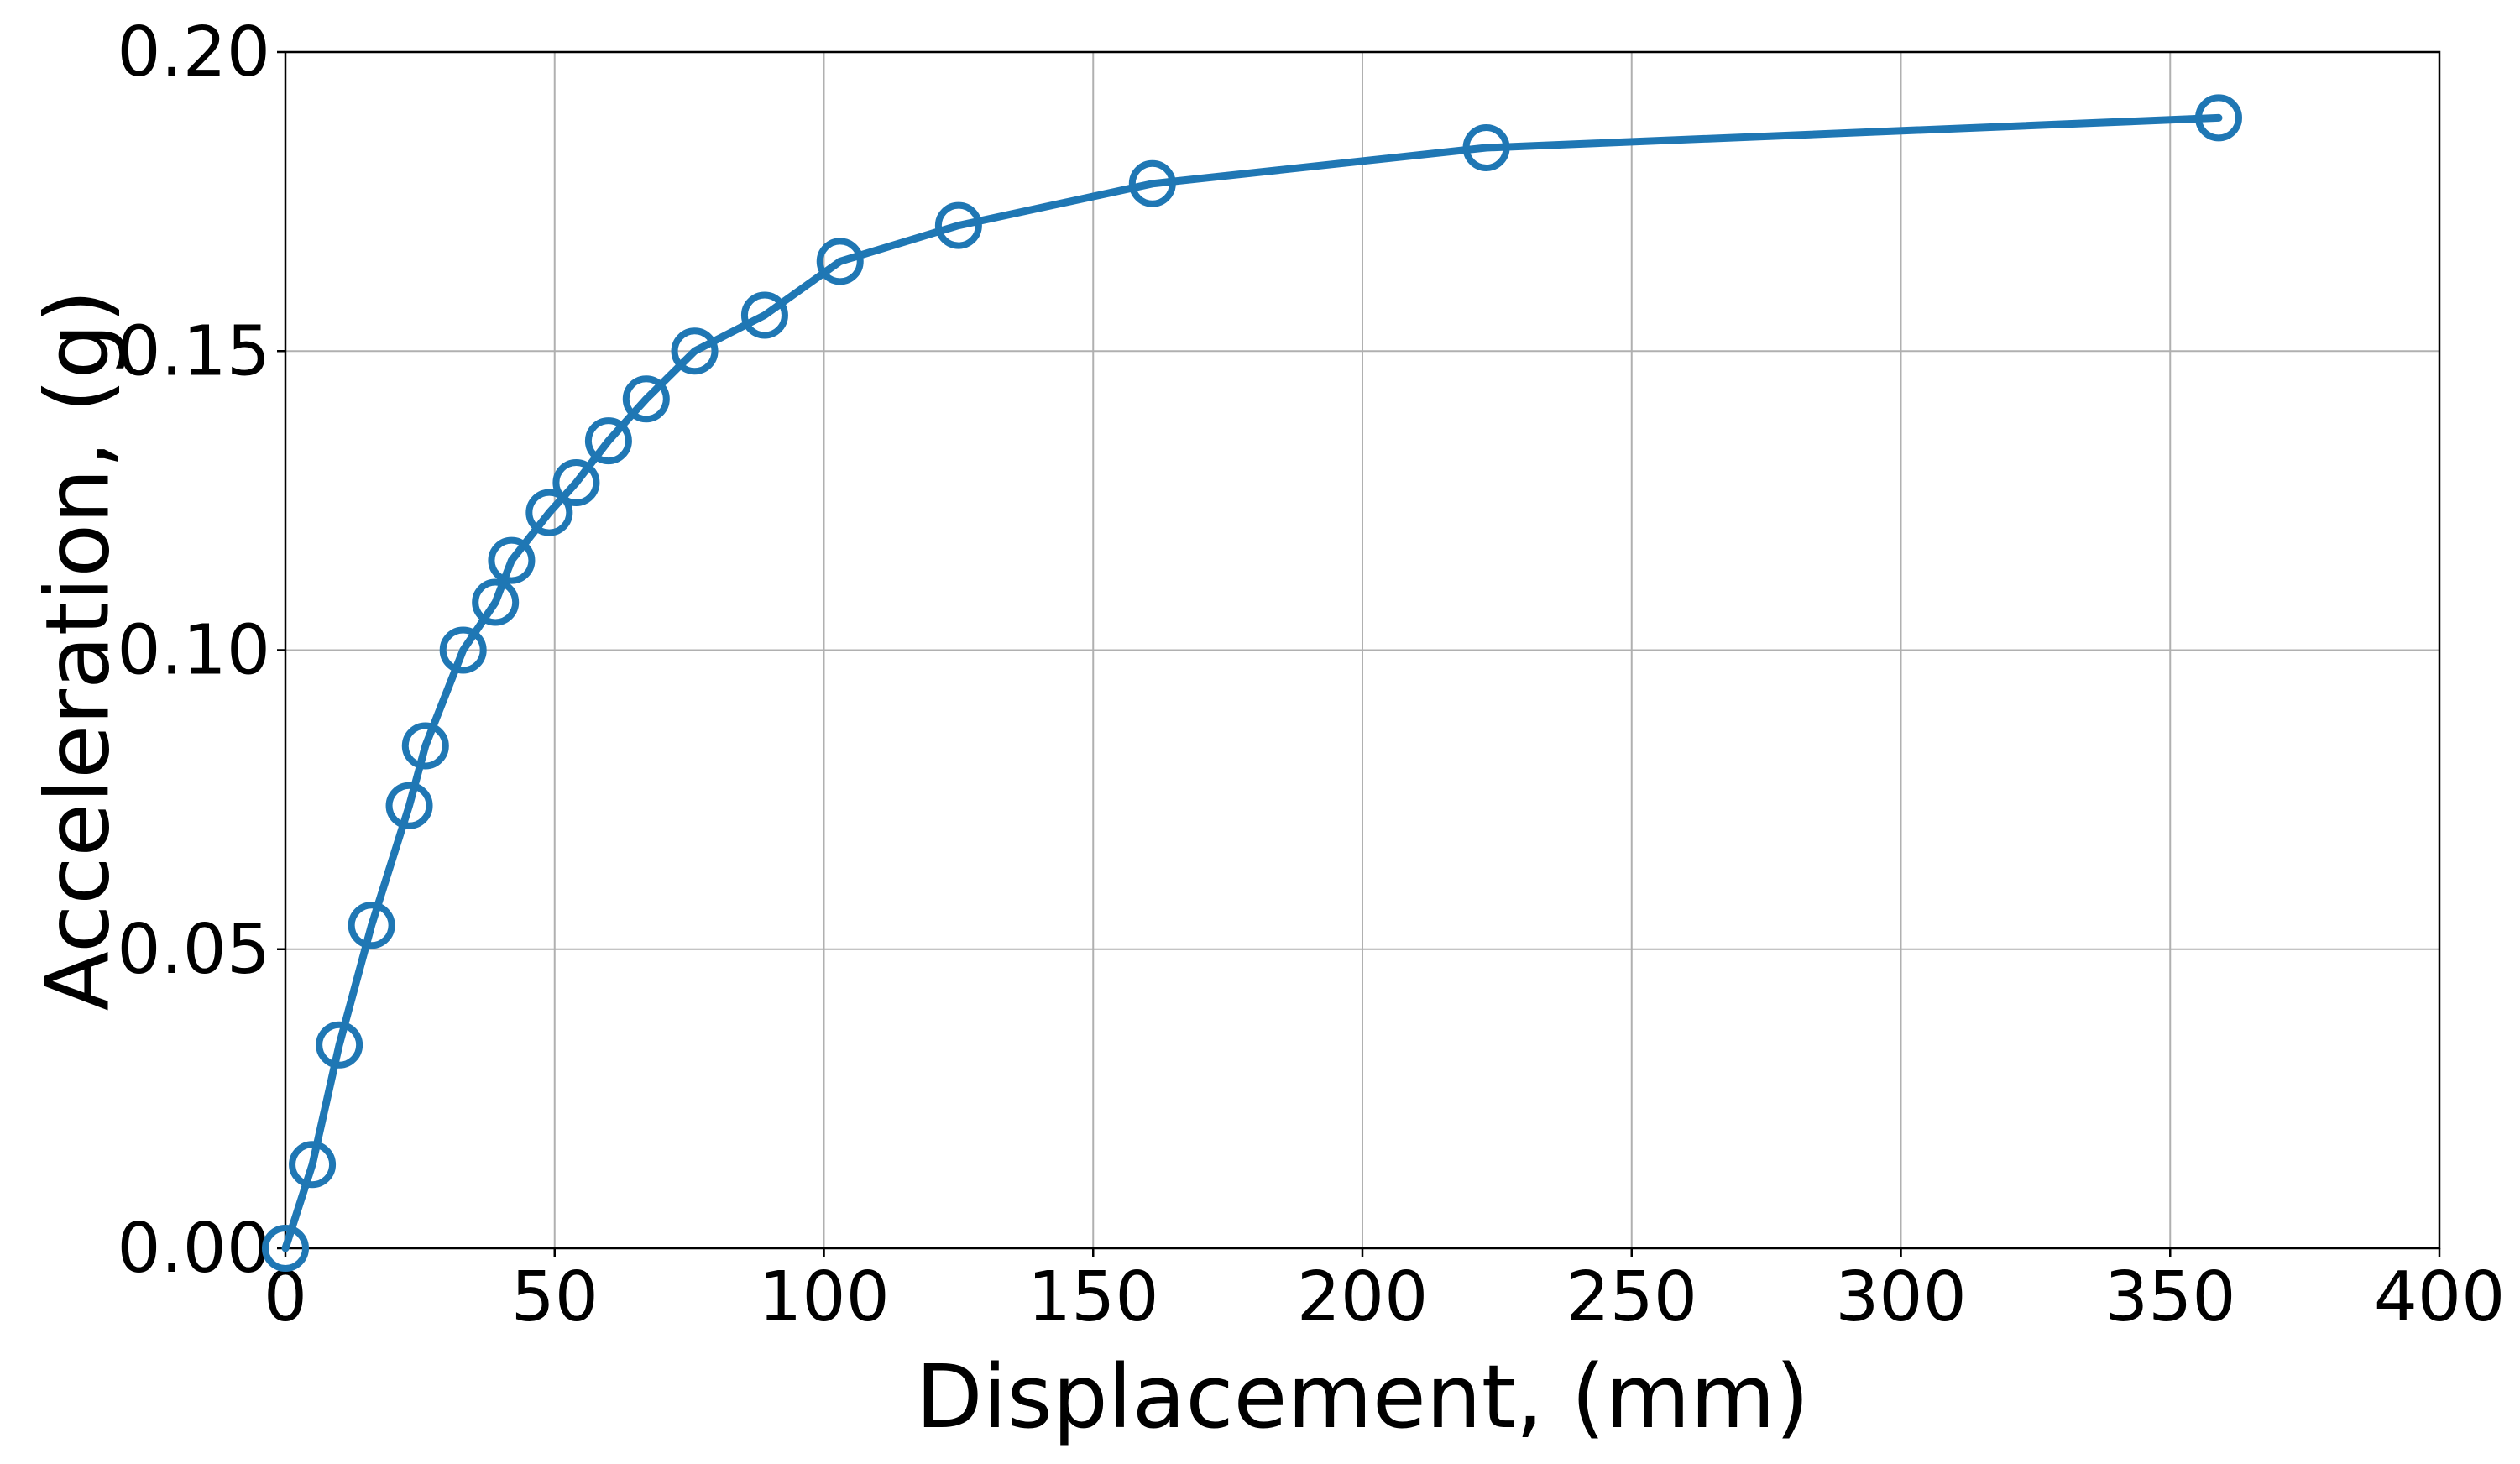 The width and height of the screenshot is (2520, 1464). I want to click on x-tick-label: 300, so click(1901, 1297).